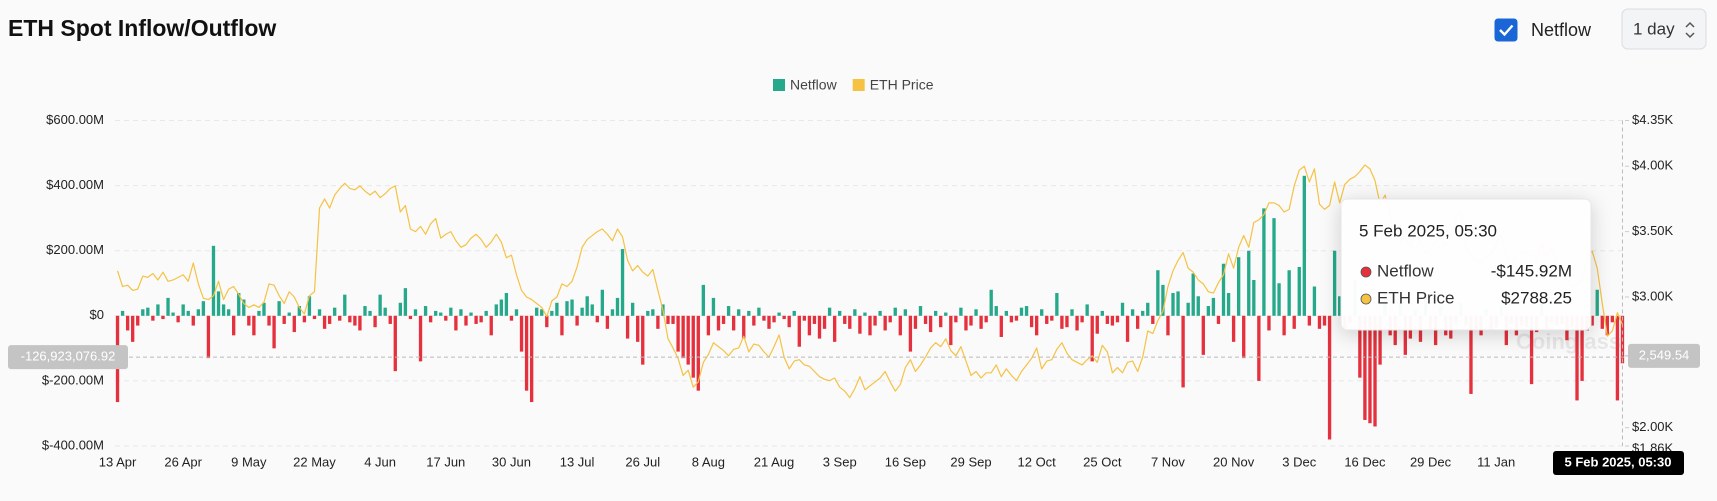 This screenshot has height=501, width=1717. Describe the element at coordinates (1365, 461) in the screenshot. I see `x-tick-label: 16 Dec` at that location.